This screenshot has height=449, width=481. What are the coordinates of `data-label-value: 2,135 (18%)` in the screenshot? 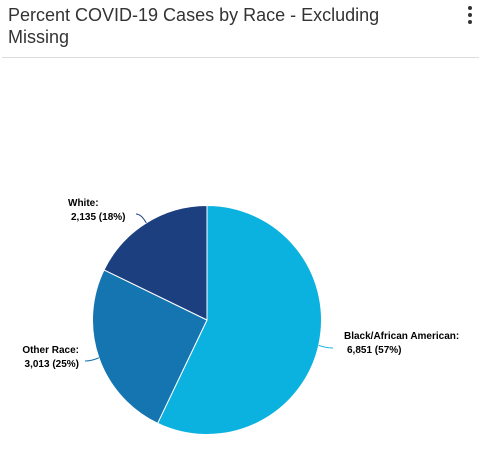 It's located at (98, 217).